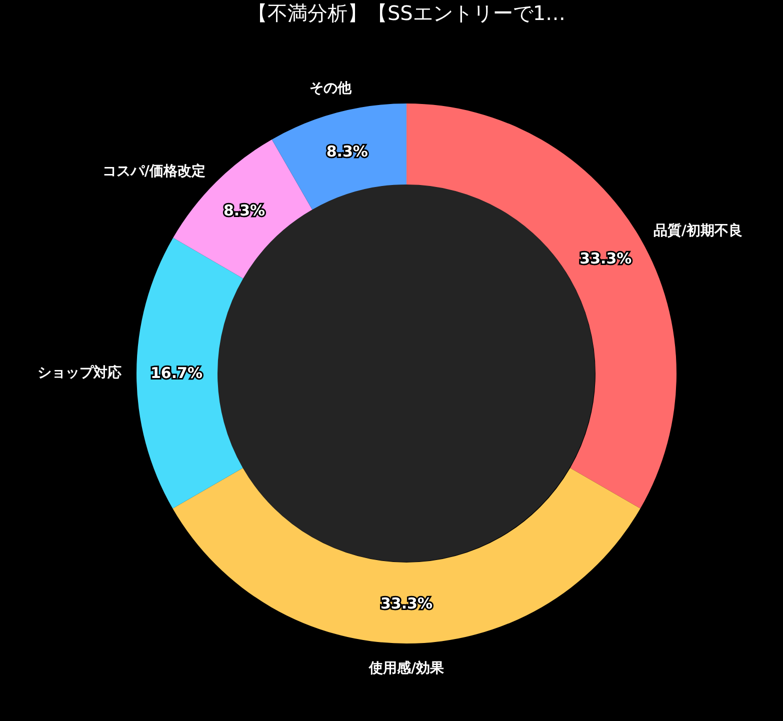 This screenshot has width=783, height=721. What do you see at coordinates (154, 171) in the screenshot?
I see `slice-label: コスパ/価格改定` at bounding box center [154, 171].